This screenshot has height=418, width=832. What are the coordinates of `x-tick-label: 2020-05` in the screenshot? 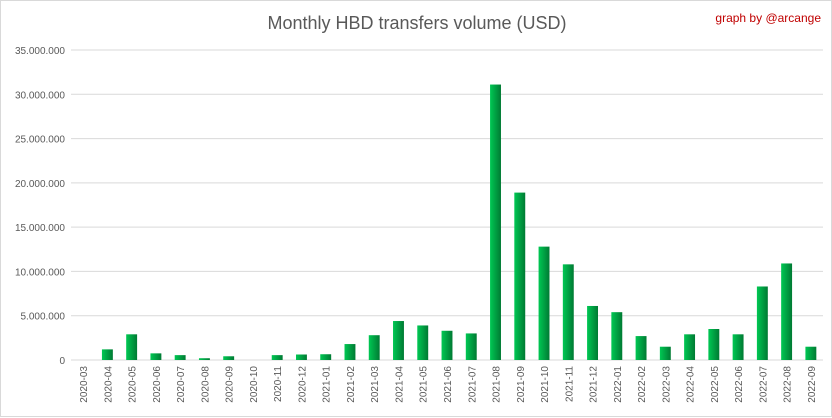 It's located at (133, 384).